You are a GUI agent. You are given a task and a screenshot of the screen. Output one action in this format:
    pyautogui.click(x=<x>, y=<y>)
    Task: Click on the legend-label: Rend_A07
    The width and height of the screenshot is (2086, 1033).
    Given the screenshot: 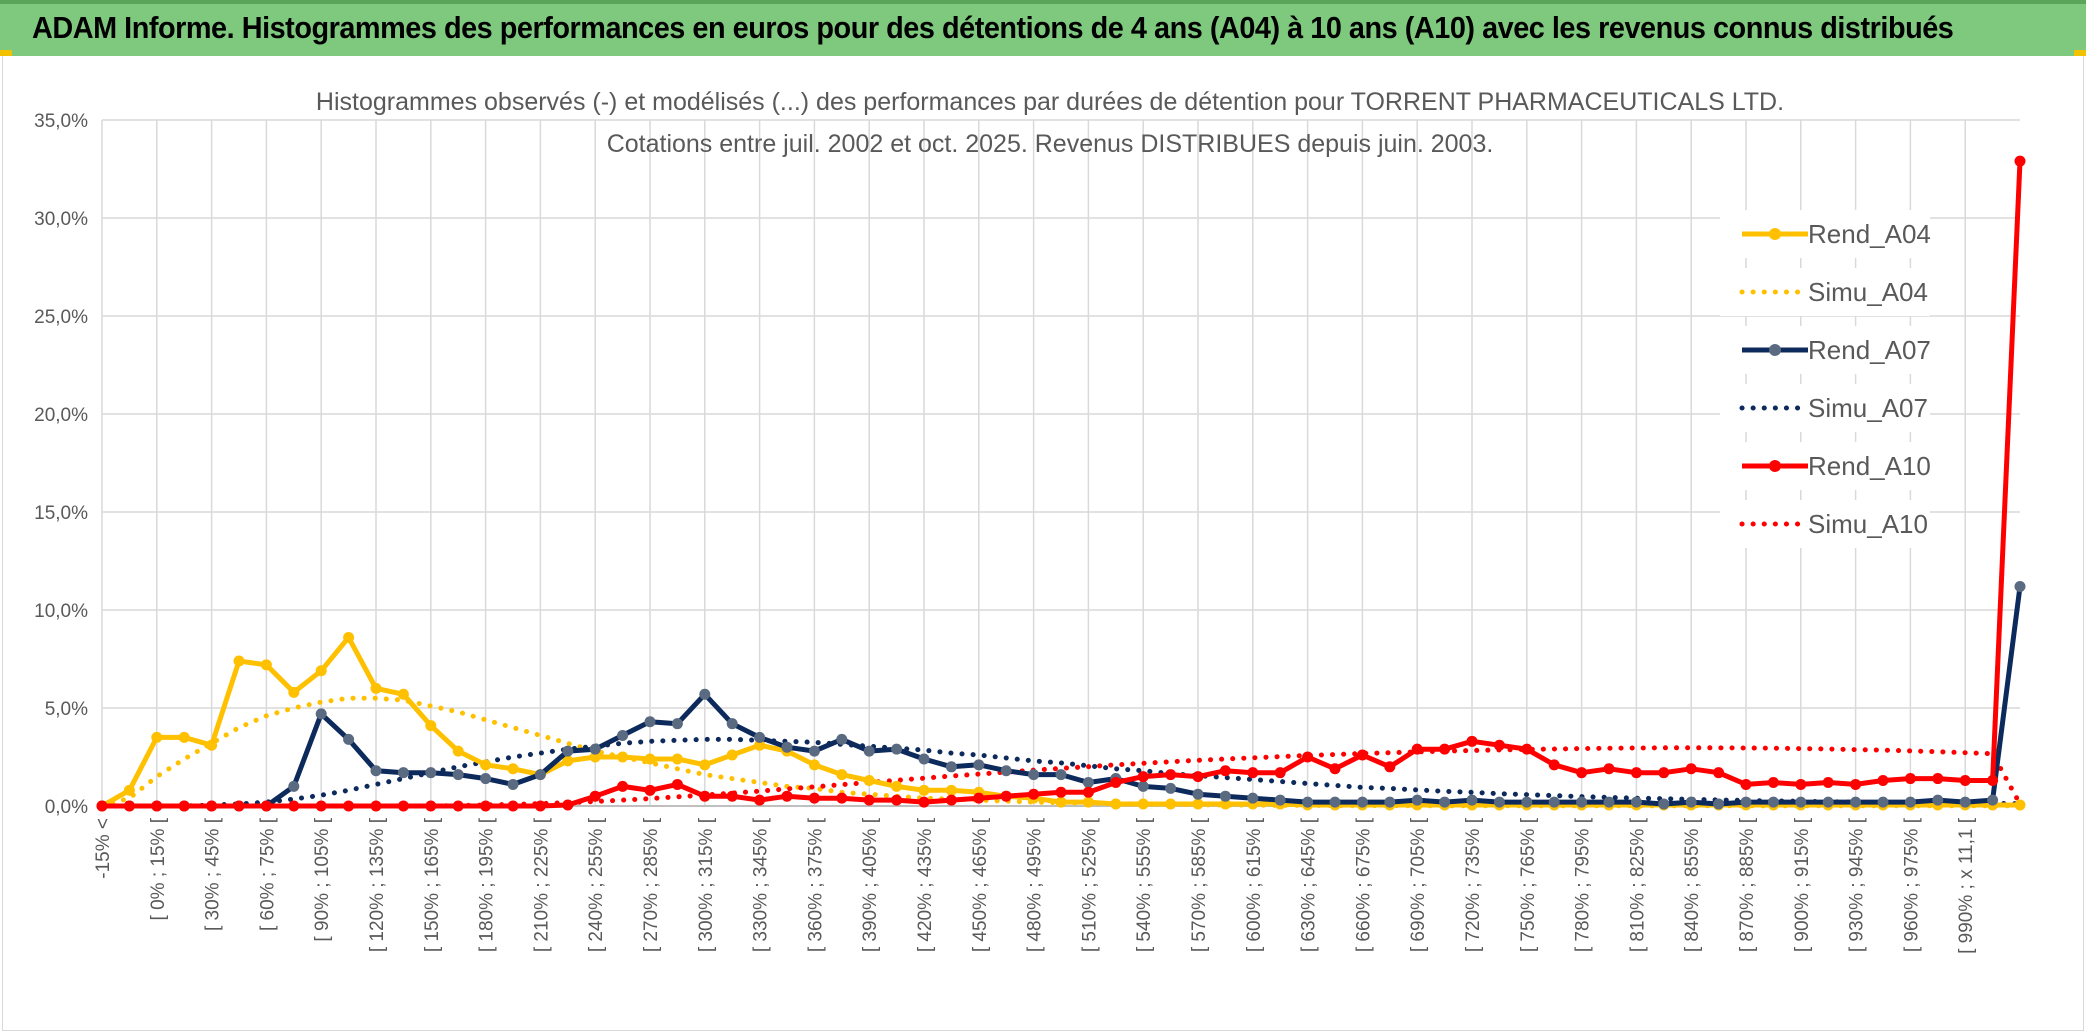 What is the action you would take?
    pyautogui.click(x=1869, y=350)
    